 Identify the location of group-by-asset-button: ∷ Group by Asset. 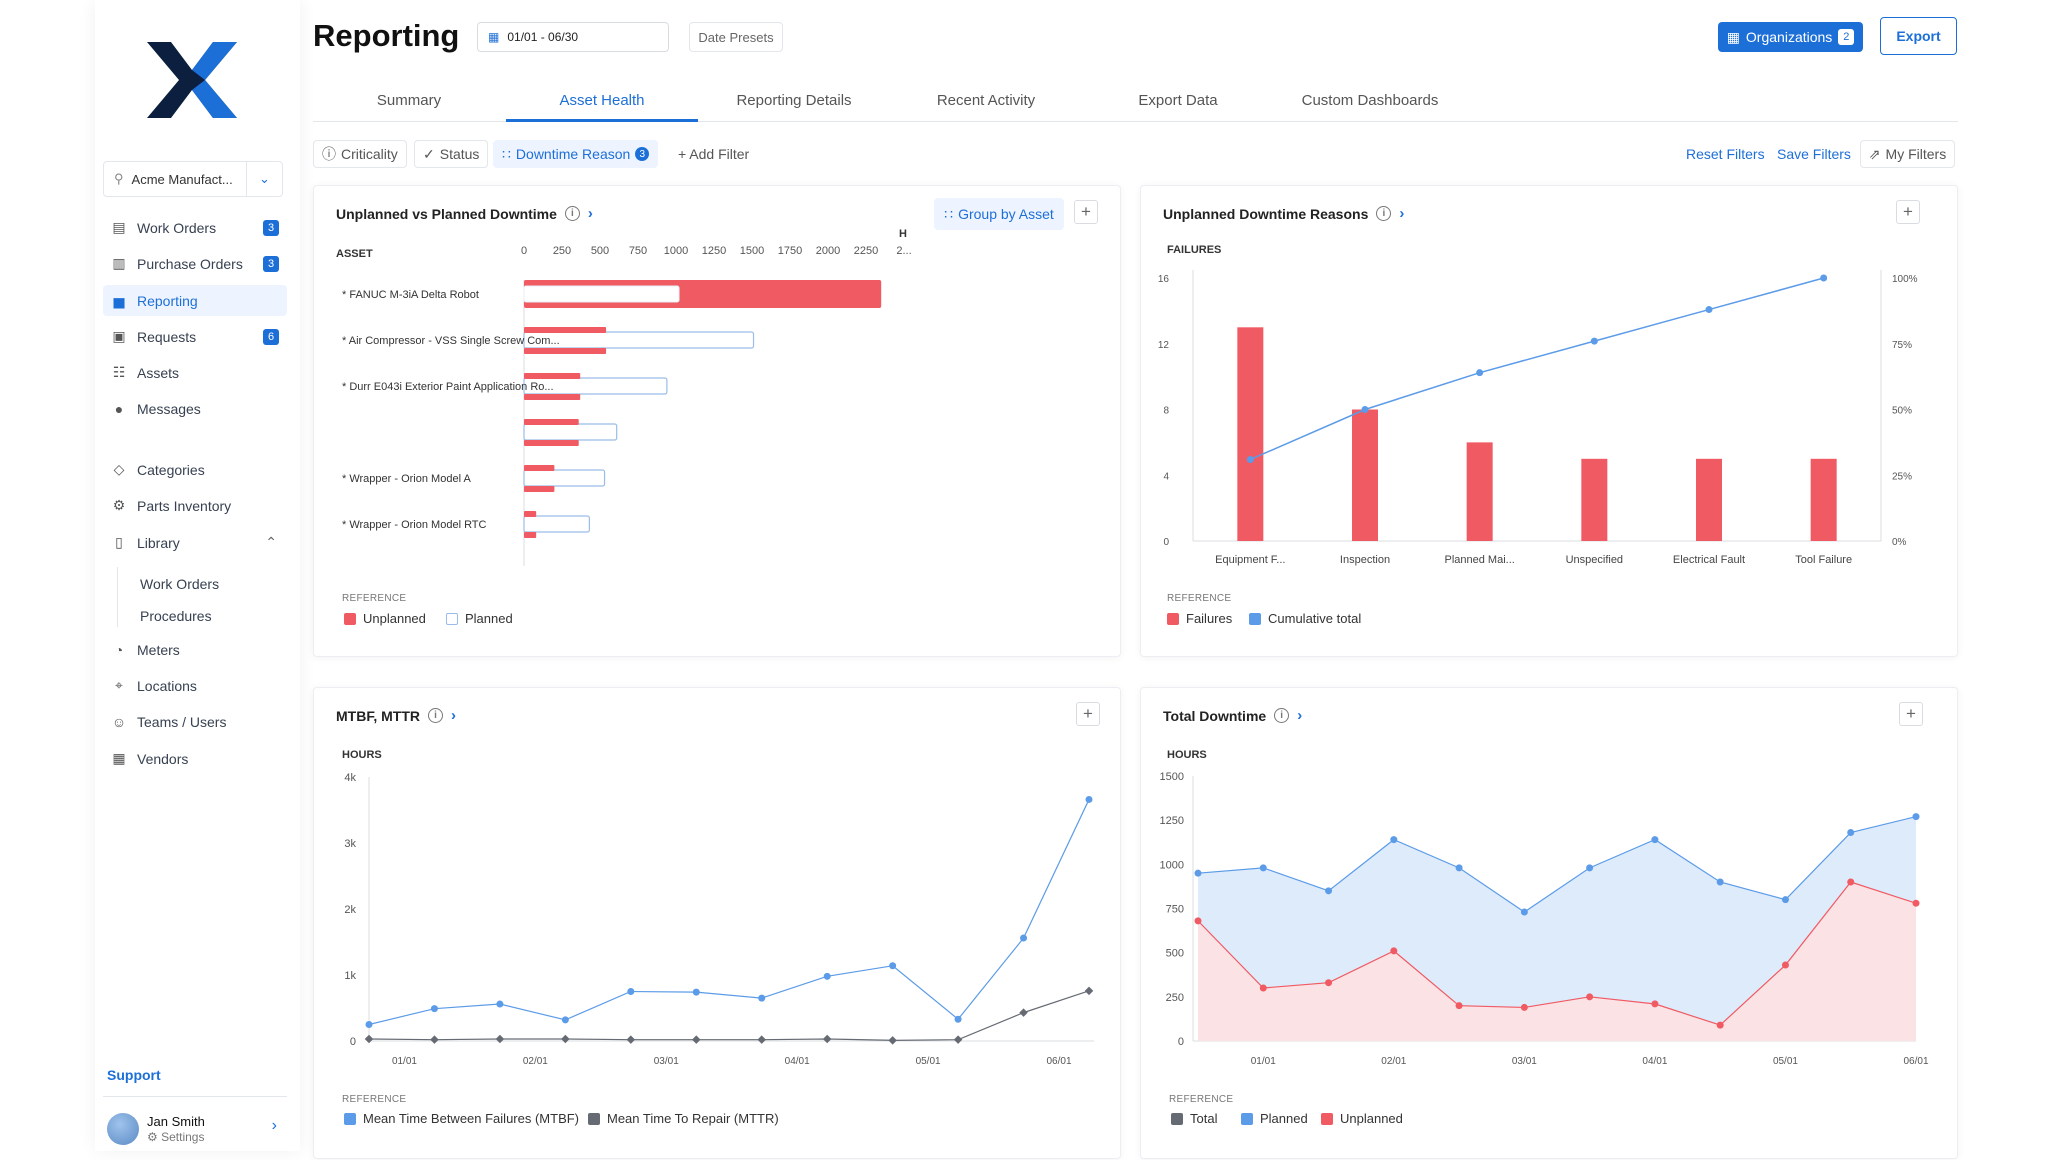
(999, 214).